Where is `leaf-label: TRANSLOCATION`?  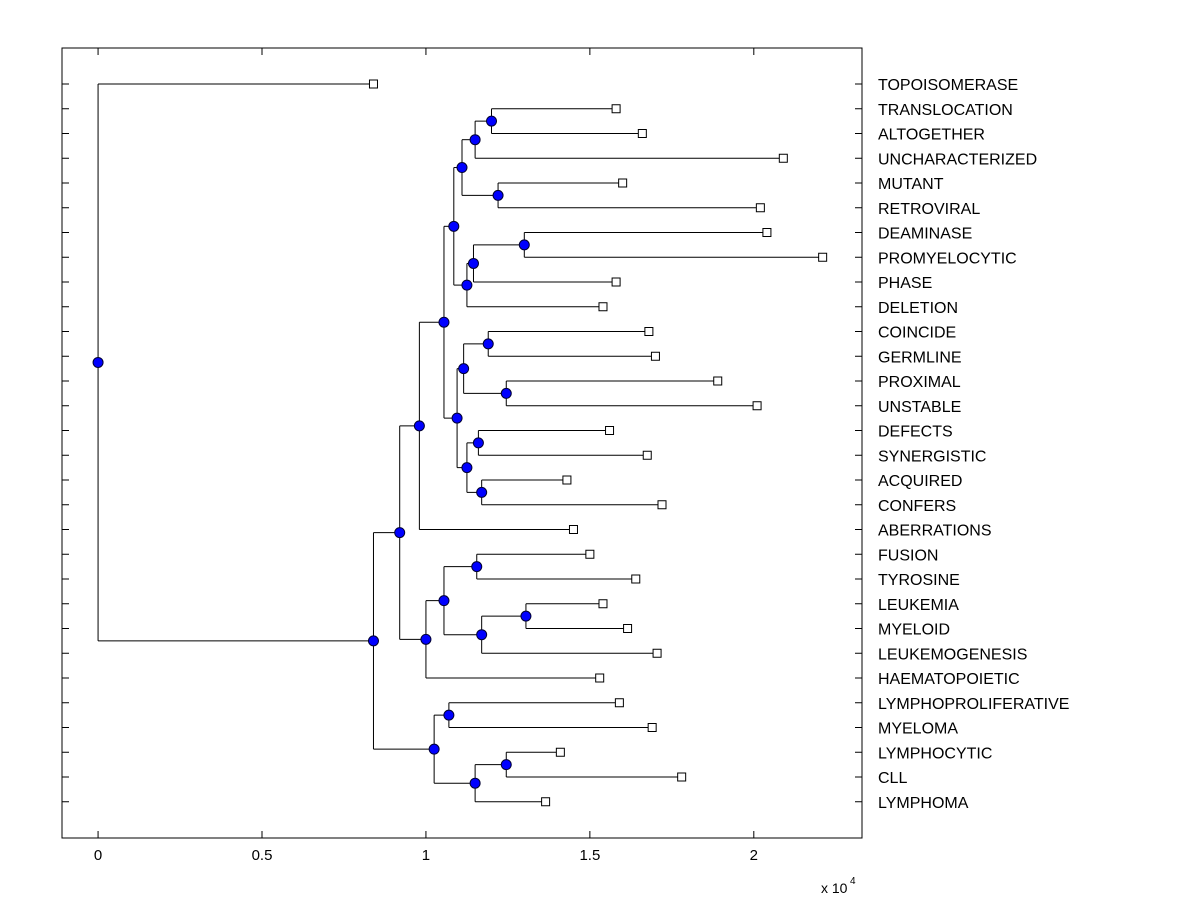 leaf-label: TRANSLOCATION is located at coordinates (945, 110).